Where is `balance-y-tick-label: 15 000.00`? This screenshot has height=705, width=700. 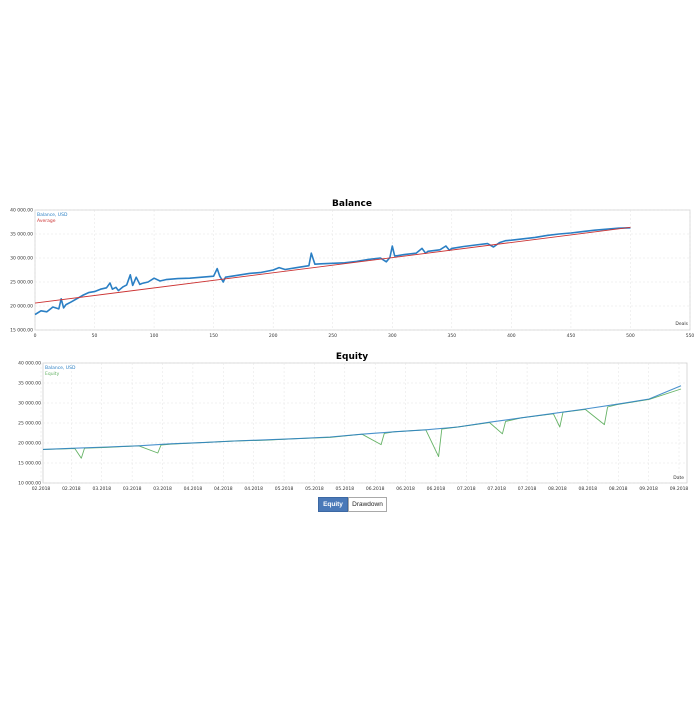 balance-y-tick-label: 15 000.00 is located at coordinates (21, 331).